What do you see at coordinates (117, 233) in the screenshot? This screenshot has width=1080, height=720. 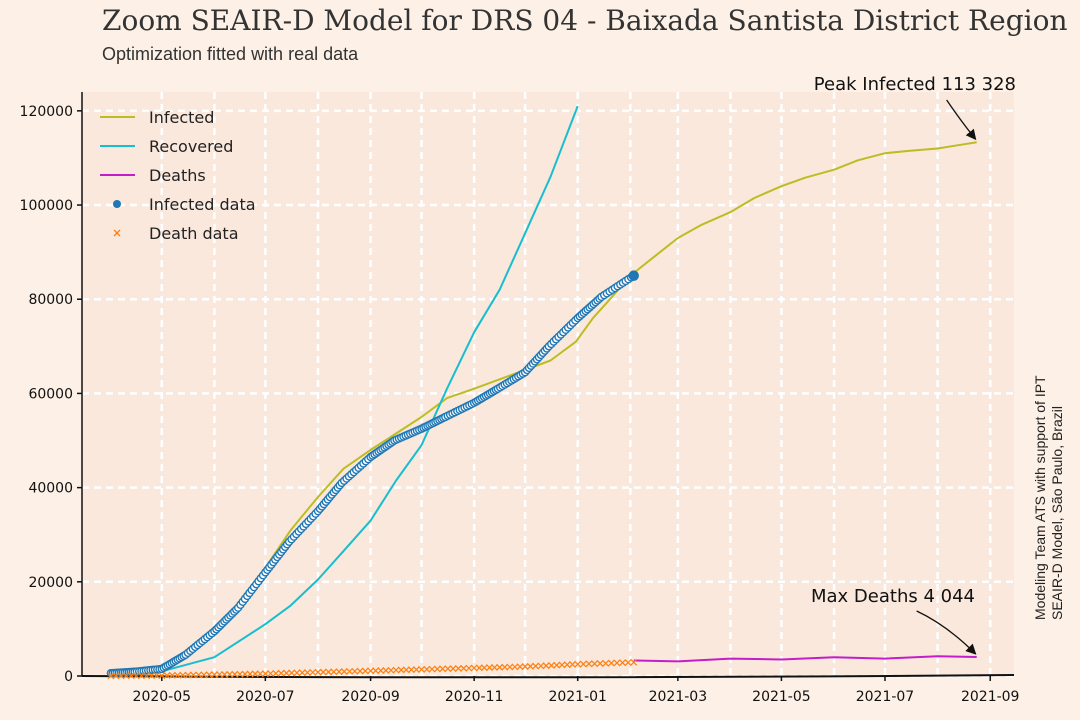 I see `legend-swatch-death-data` at bounding box center [117, 233].